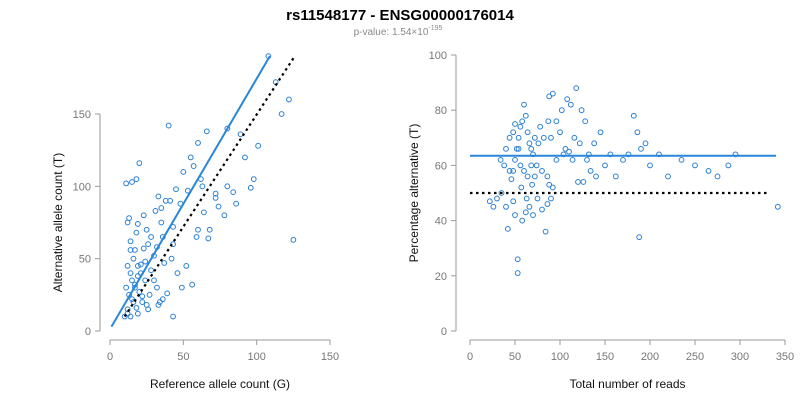 This screenshot has height=400, width=800. Describe the element at coordinates (444, 332) in the screenshot. I see `right-y-tick-label: 0` at that location.